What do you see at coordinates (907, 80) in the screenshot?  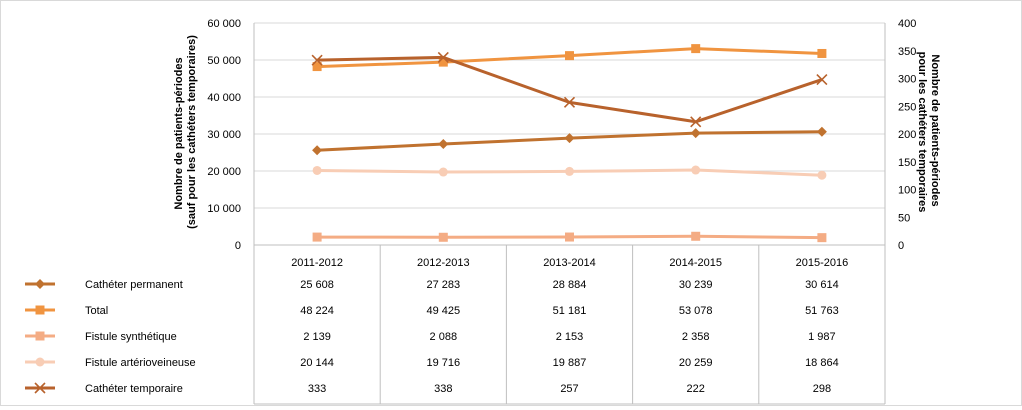 I see `right-tick-label: 300` at bounding box center [907, 80].